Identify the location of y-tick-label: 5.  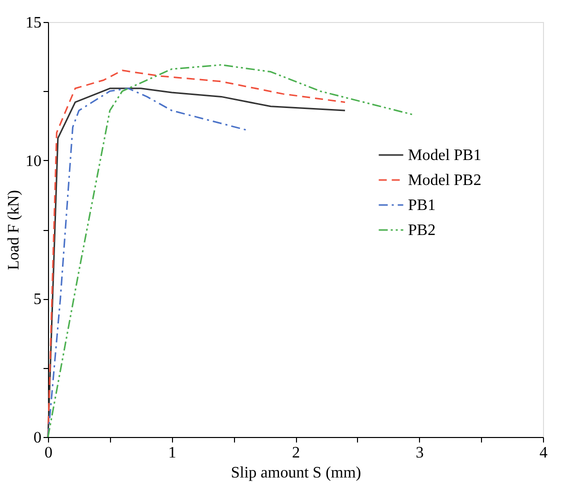
(38, 299).